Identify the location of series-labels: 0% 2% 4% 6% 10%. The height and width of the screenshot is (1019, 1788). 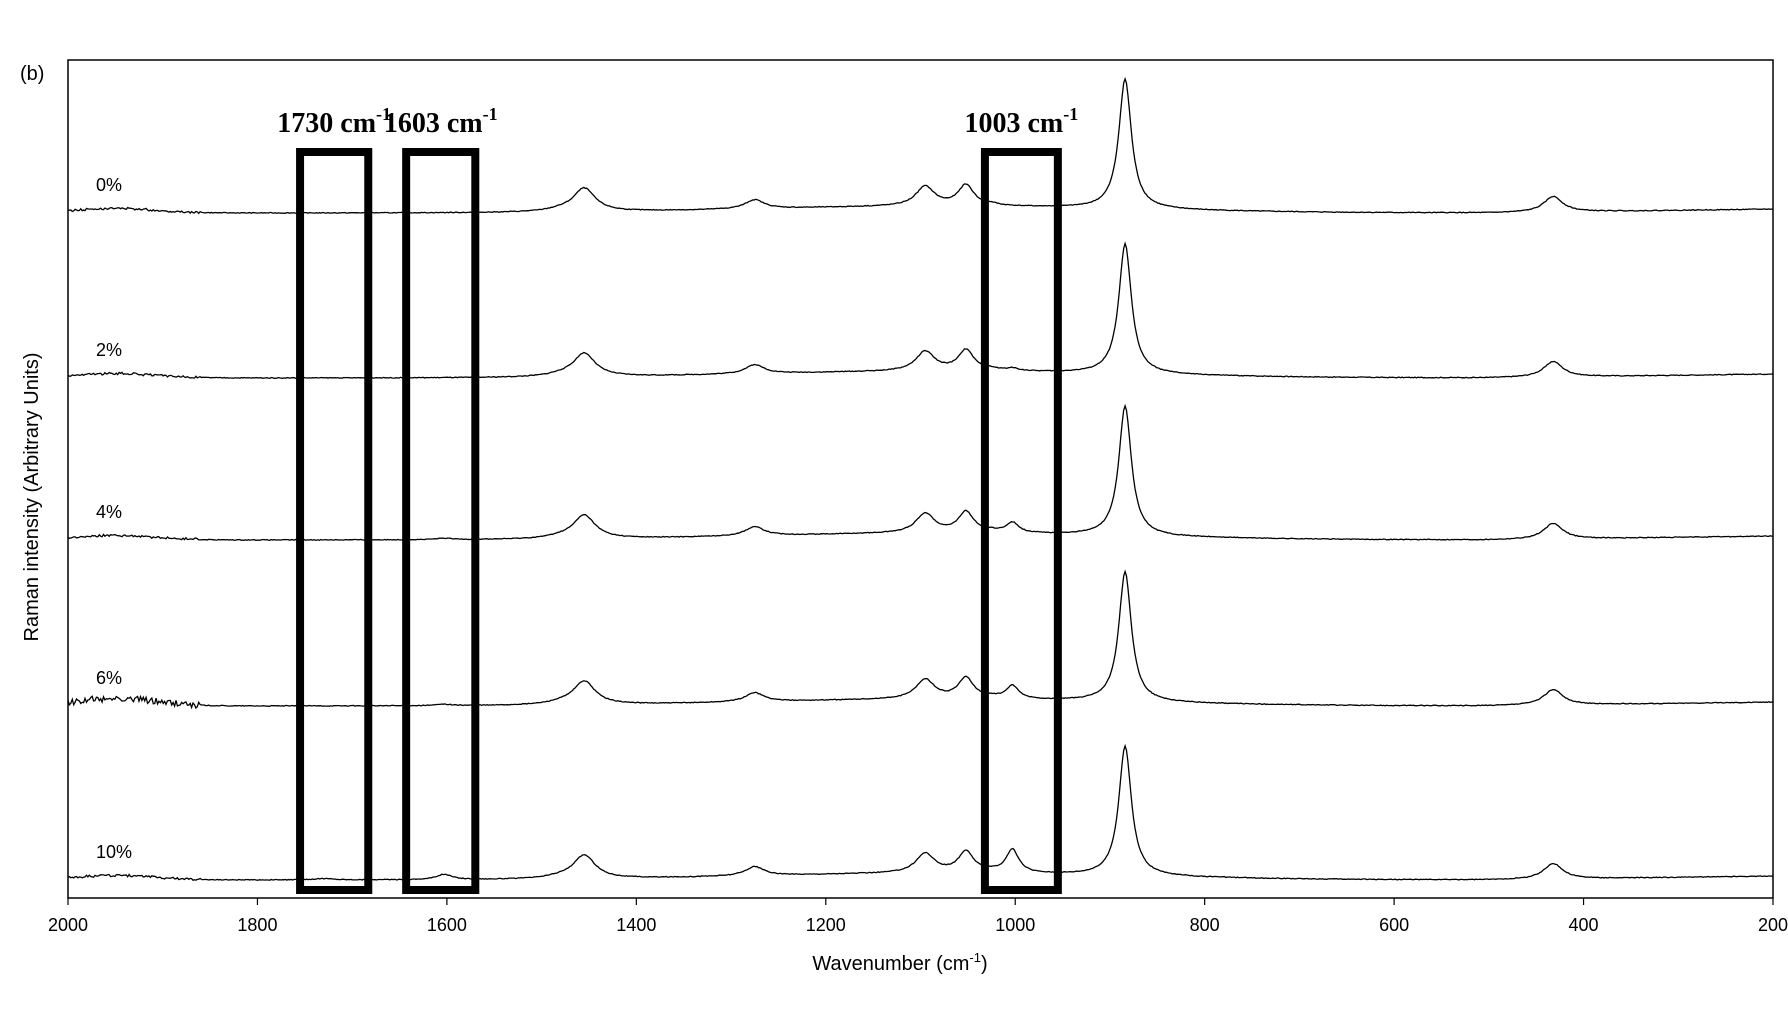
(114, 518).